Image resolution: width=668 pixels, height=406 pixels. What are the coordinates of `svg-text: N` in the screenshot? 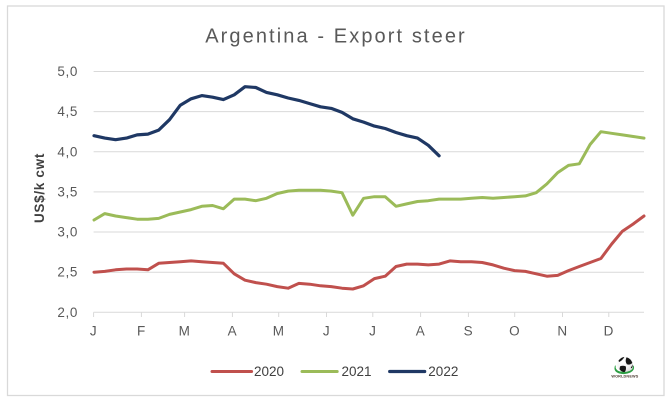 It's located at (562, 331).